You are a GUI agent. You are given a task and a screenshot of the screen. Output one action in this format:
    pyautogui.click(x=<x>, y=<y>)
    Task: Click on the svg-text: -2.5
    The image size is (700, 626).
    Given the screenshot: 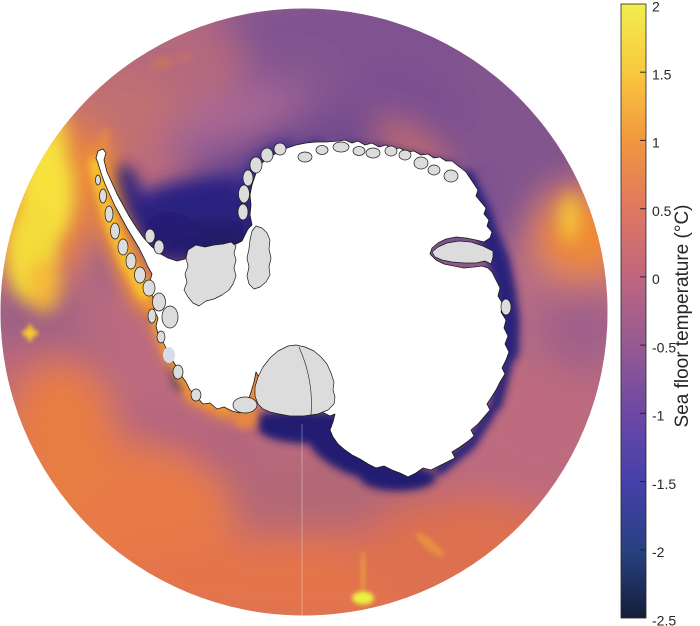 What is the action you would take?
    pyautogui.click(x=664, y=619)
    